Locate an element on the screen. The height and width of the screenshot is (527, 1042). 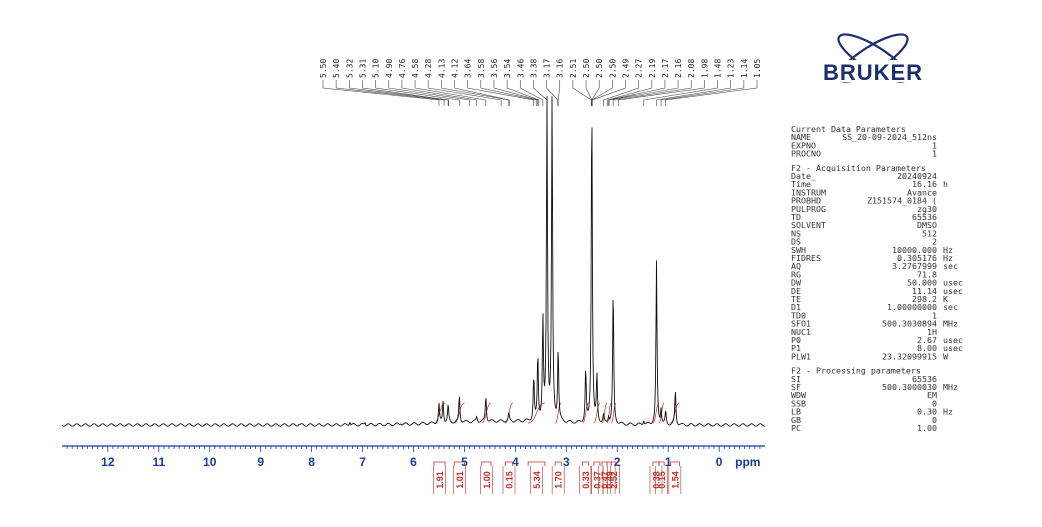
tick-label: 10 is located at coordinates (210, 462).